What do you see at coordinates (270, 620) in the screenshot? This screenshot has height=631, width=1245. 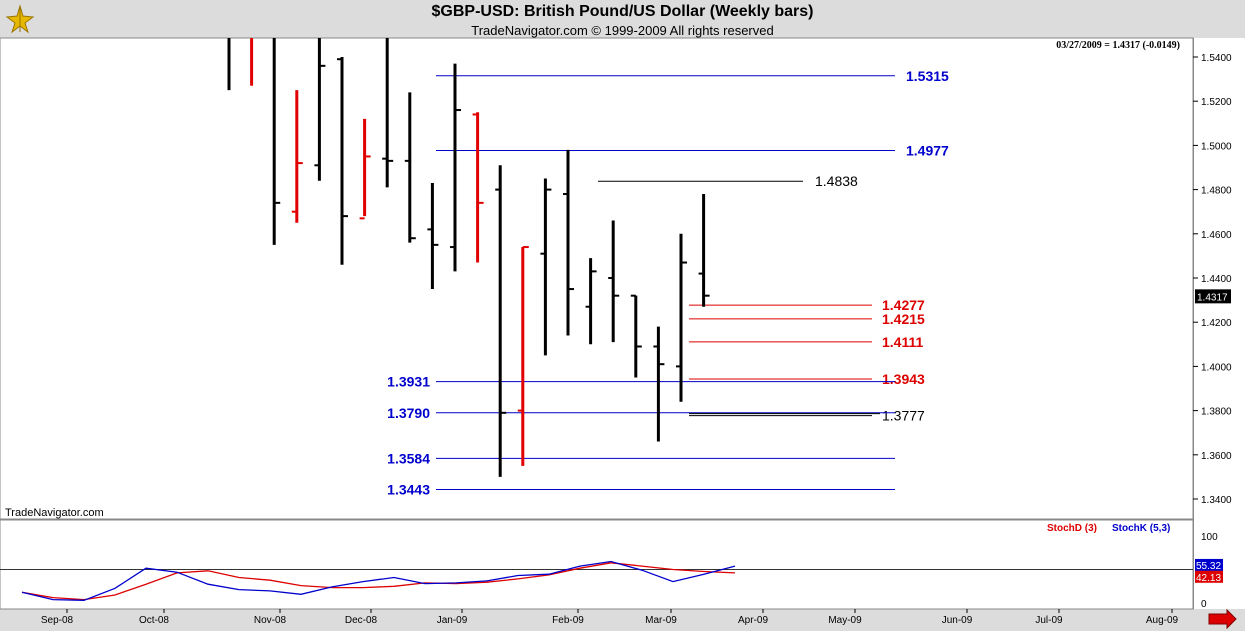 I see `time-tick-label: Nov-08` at bounding box center [270, 620].